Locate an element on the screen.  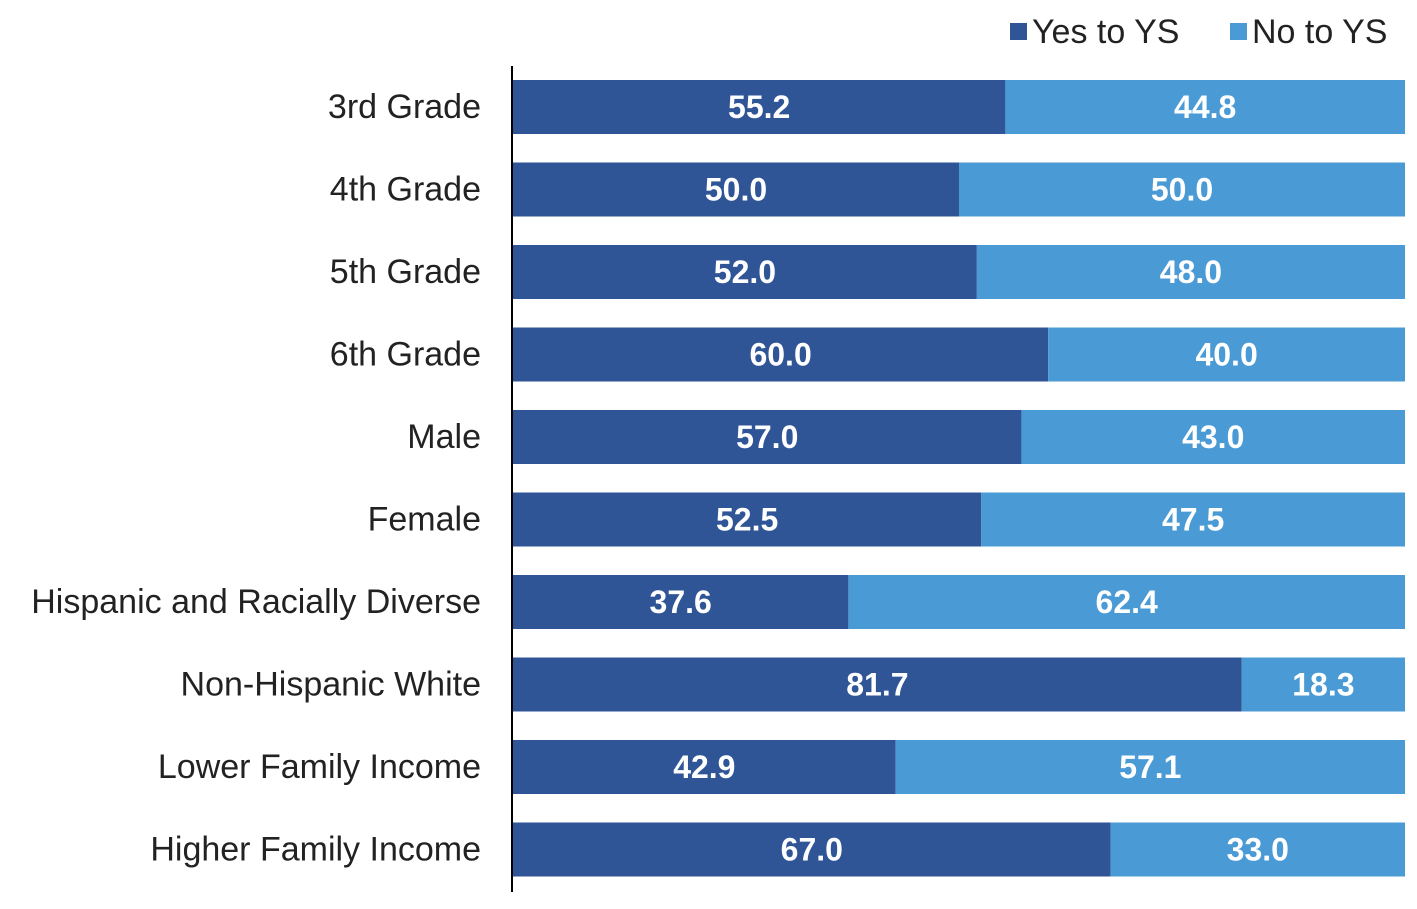
bar-no-to-ys-5th-grade is located at coordinates (1190, 272).